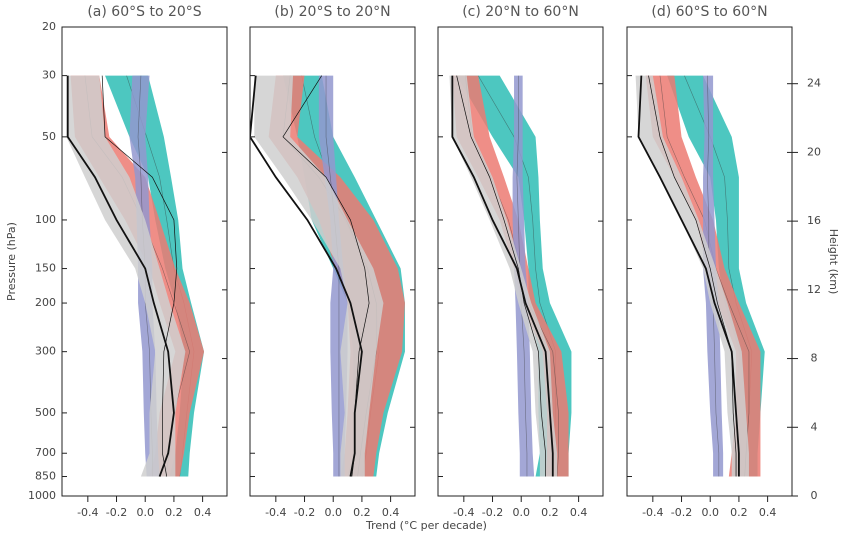  What do you see at coordinates (833, 262) in the screenshot?
I see `y2-axis-label: Height (km)` at bounding box center [833, 262].